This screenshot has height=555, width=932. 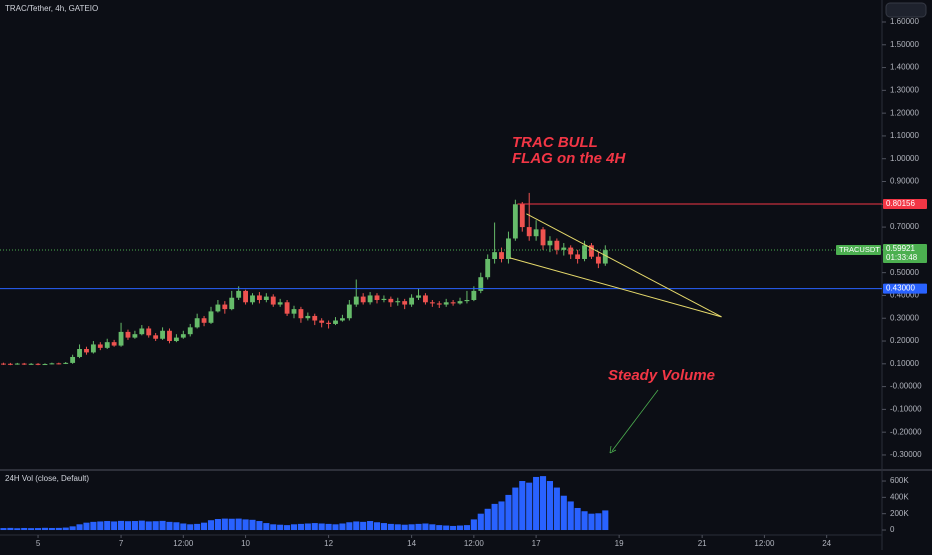 What do you see at coordinates (905, 254) in the screenshot?
I see `last-price-box` at bounding box center [905, 254].